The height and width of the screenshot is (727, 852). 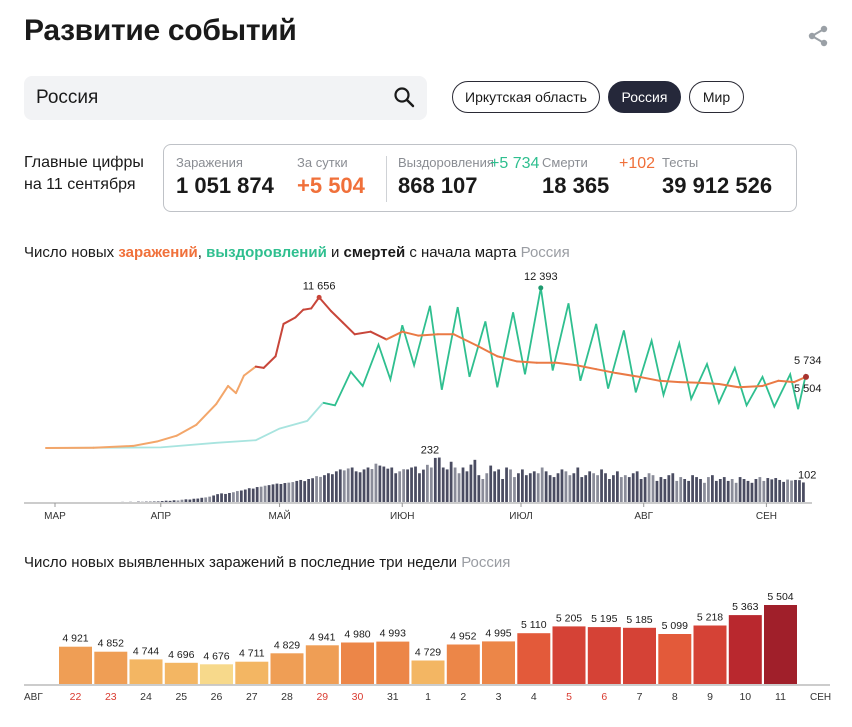 What do you see at coordinates (644, 97) in the screenshot?
I see `region-chip-russia: Россия` at bounding box center [644, 97].